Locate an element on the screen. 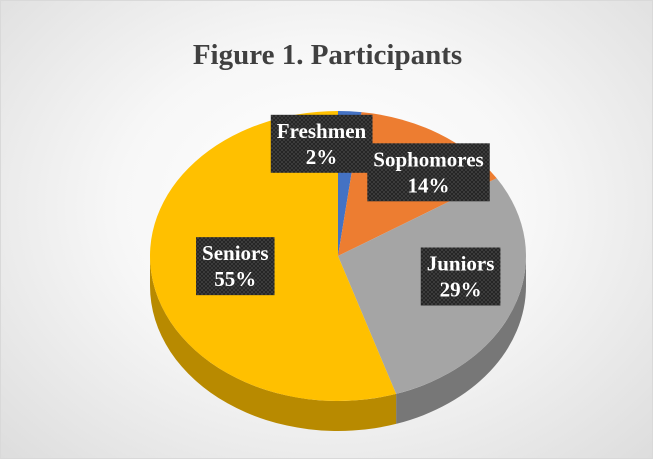 The width and height of the screenshot is (653, 460). data-label-value: 14% is located at coordinates (429, 185).